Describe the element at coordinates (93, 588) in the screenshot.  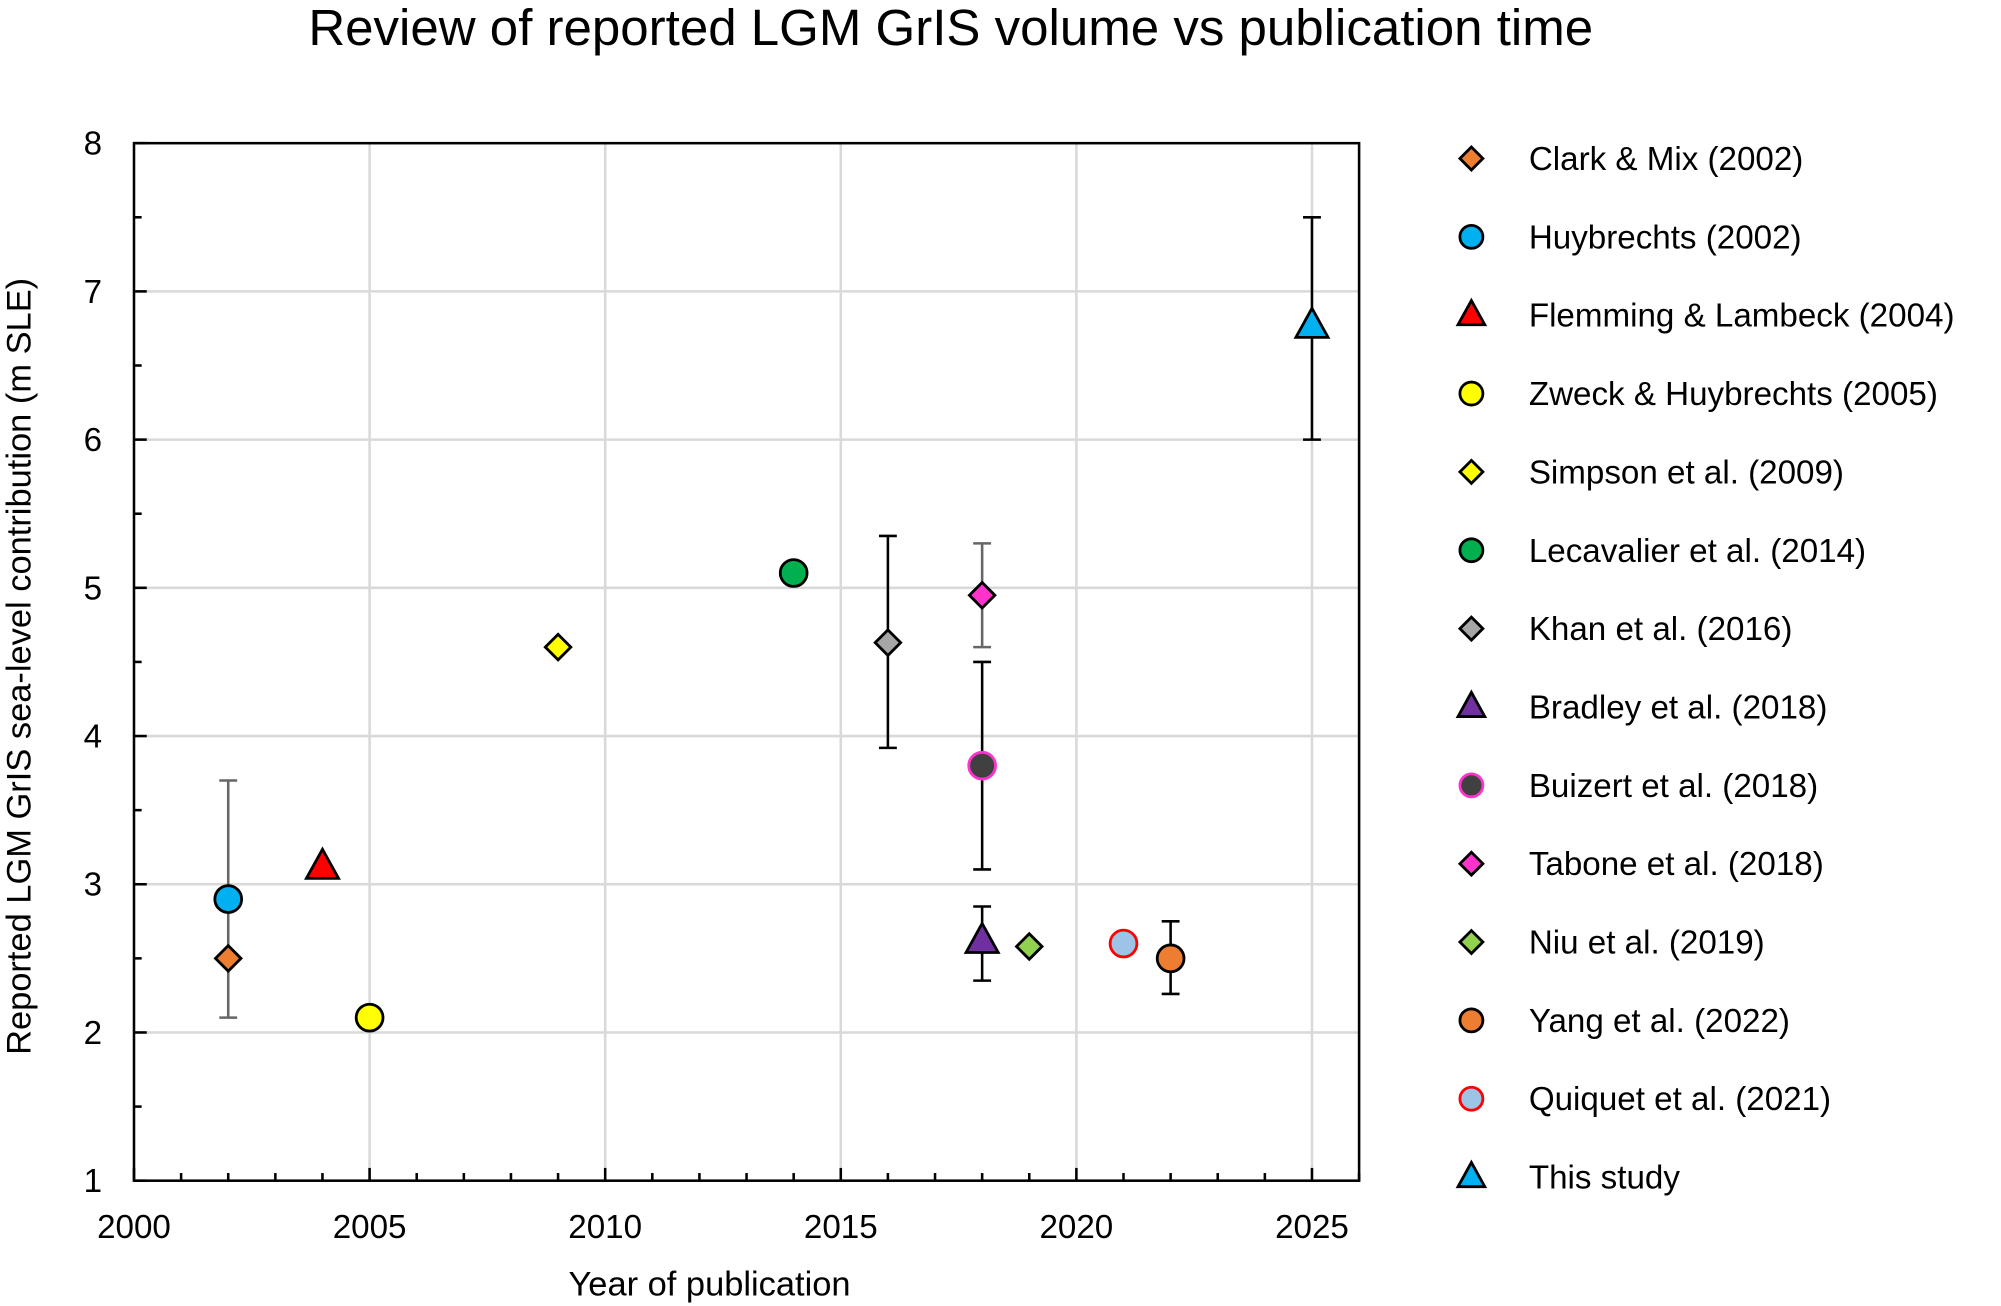
I see `y-tick-label: 5` at that location.